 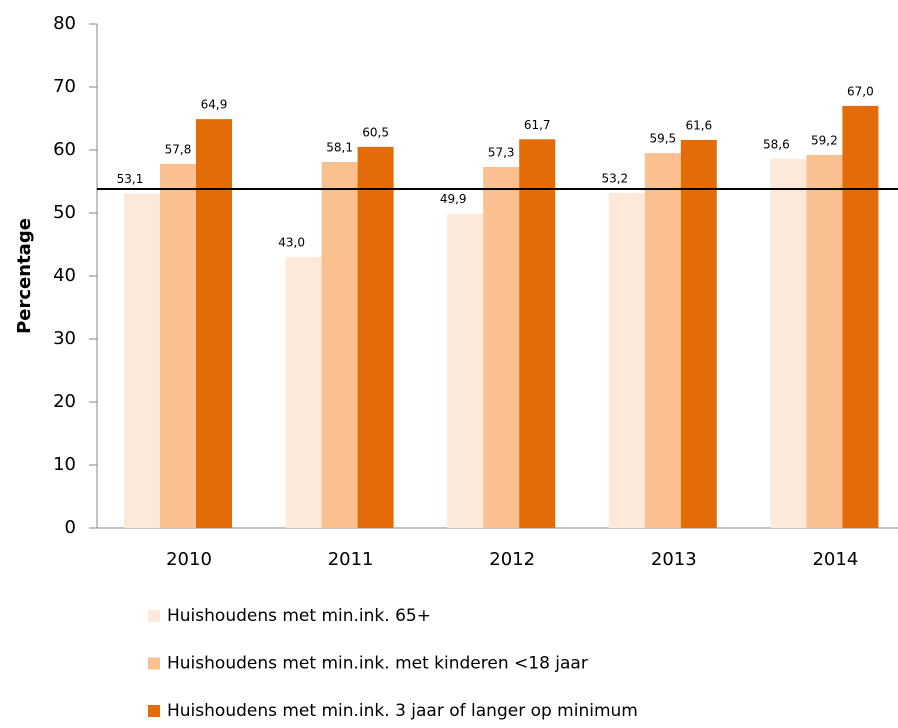 What do you see at coordinates (64, 275) in the screenshot?
I see `y-tick-label: 40` at bounding box center [64, 275].